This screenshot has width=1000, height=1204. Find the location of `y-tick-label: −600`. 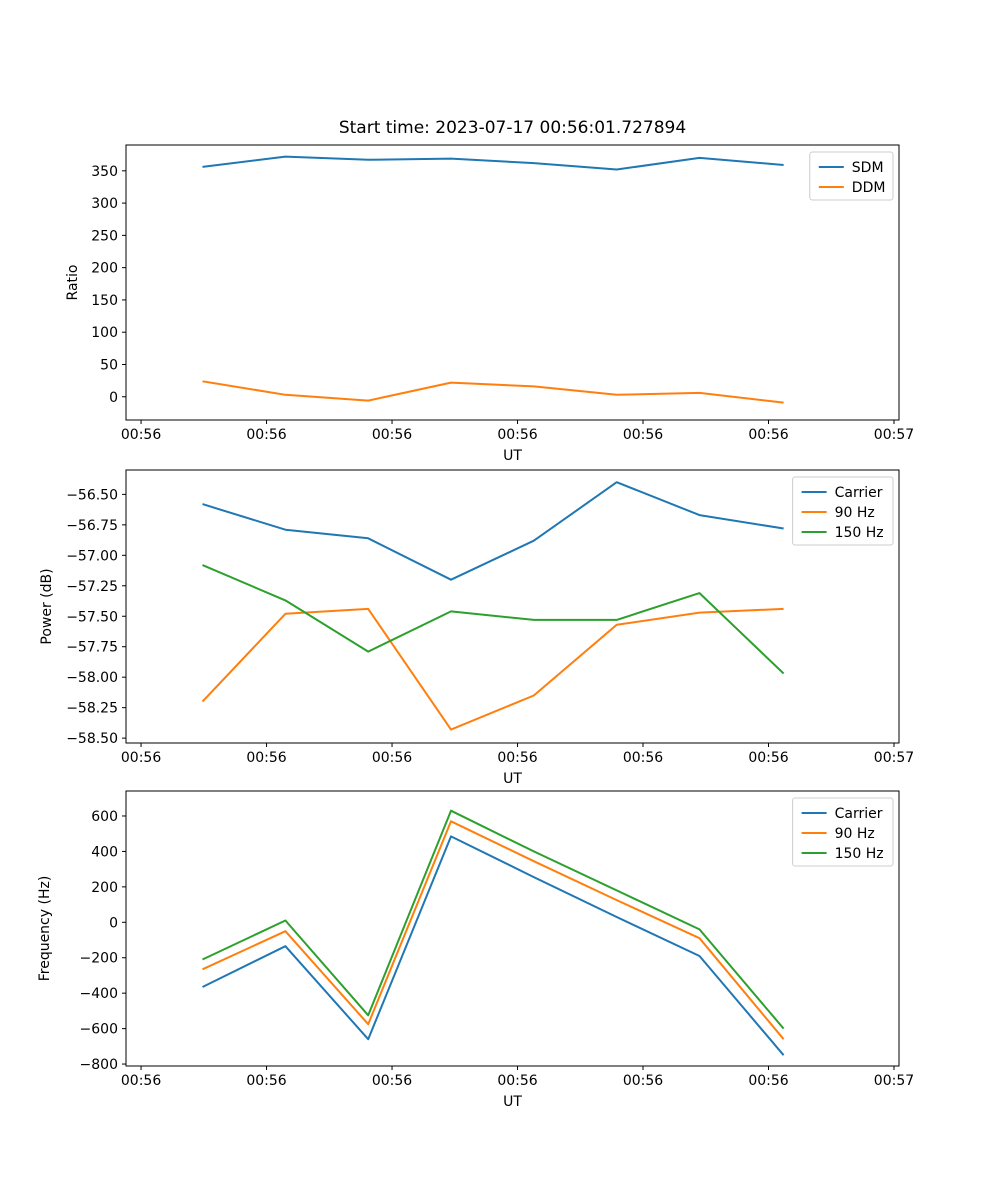

y-tick-label: −600 is located at coordinates (99, 1030).